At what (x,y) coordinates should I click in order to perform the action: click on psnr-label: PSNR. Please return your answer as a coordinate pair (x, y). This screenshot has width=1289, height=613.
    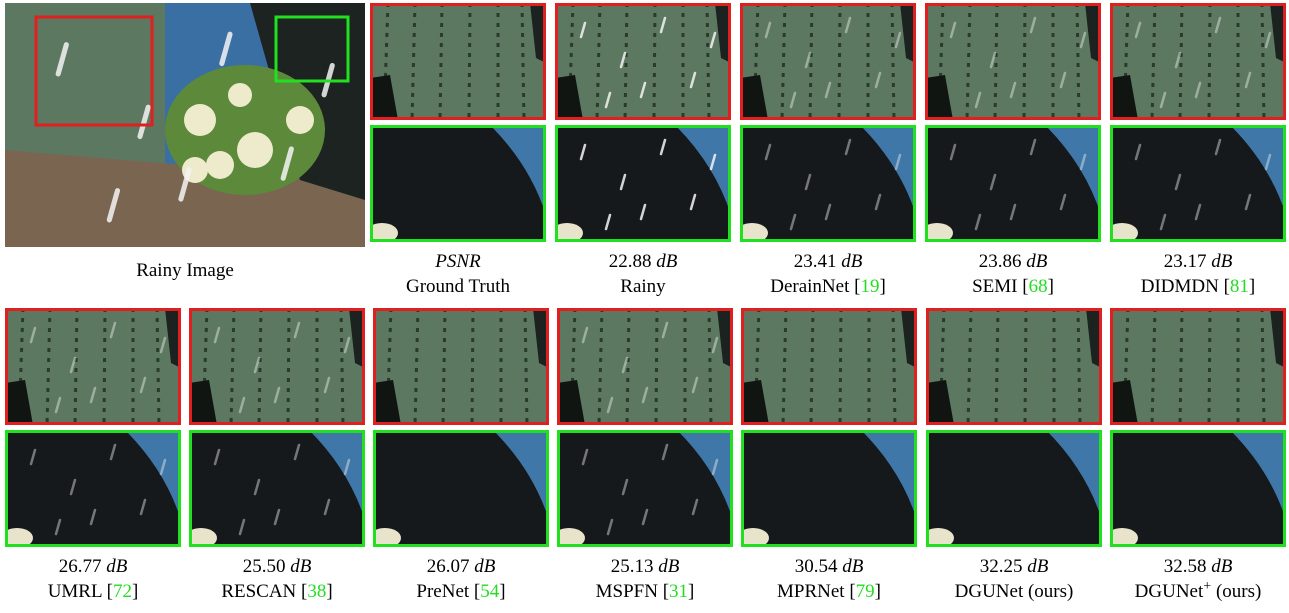
    Looking at the image, I should click on (457, 261).